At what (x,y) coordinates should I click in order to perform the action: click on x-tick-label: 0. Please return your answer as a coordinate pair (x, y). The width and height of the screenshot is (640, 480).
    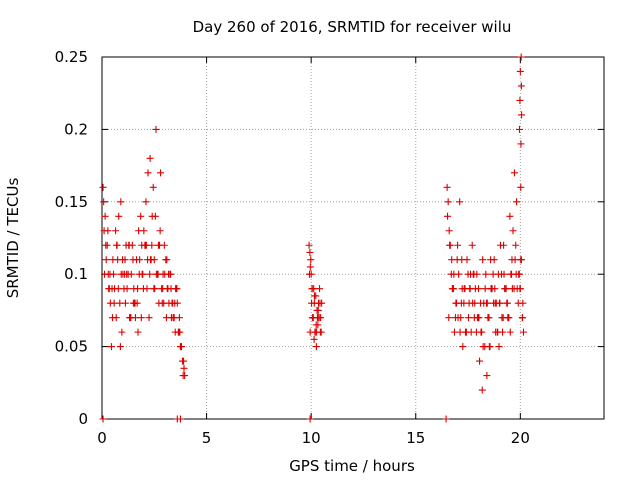
    Looking at the image, I should click on (102, 438).